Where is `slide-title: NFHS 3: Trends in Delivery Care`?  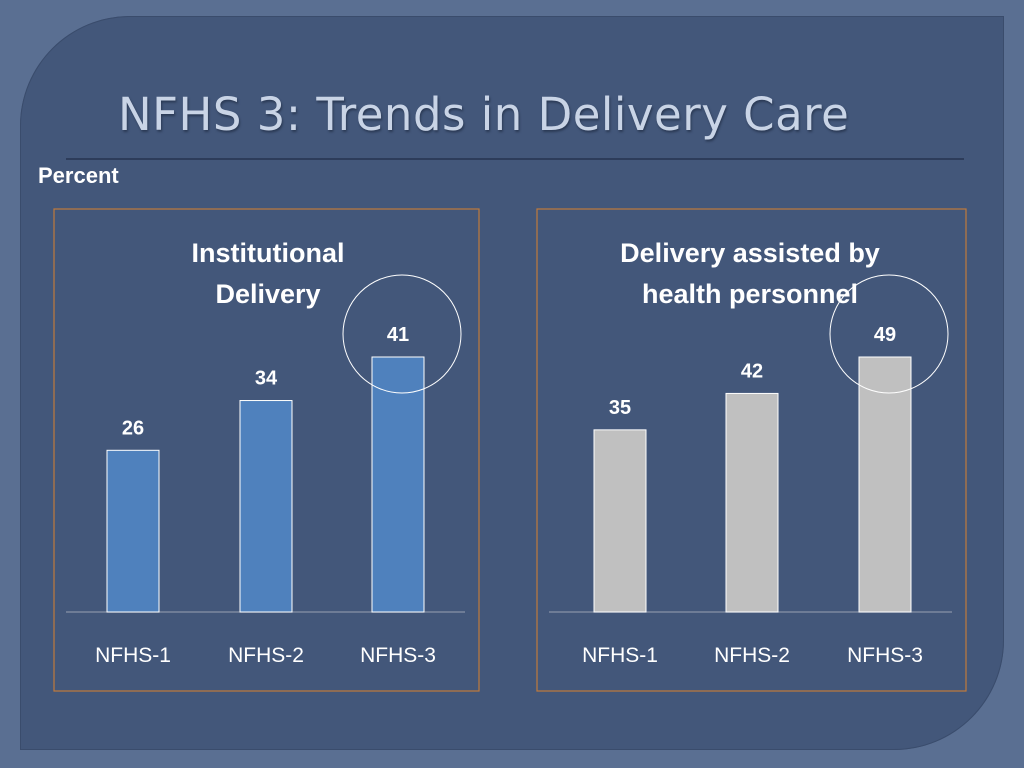 slide-title: NFHS 3: Trends in Delivery Care is located at coordinates (484, 114).